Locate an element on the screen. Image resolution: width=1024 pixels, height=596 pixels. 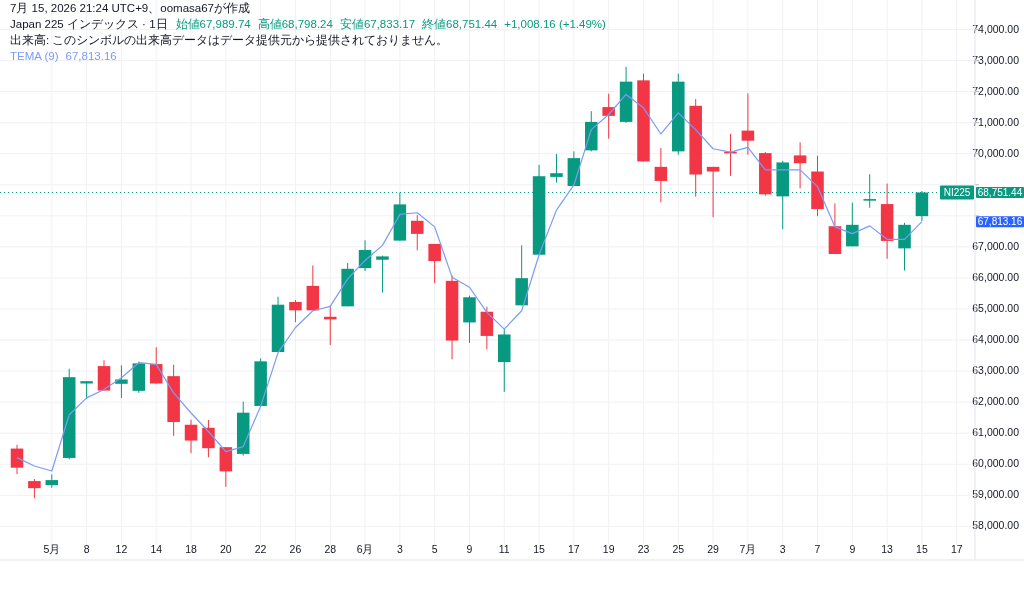
x-tick-label: 5月 is located at coordinates (52, 549).